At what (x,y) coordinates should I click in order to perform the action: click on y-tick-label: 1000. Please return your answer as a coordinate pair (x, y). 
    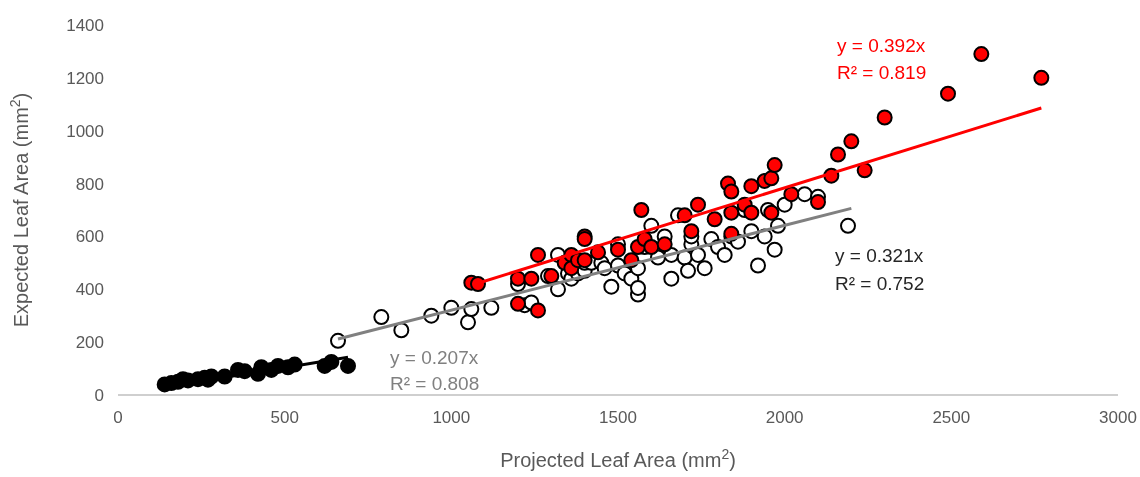
    Looking at the image, I should click on (85, 131).